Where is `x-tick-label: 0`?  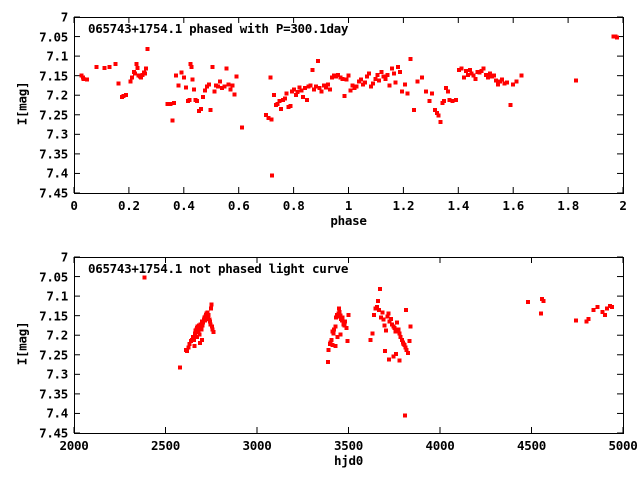 x-tick-label: 0 is located at coordinates (74, 205).